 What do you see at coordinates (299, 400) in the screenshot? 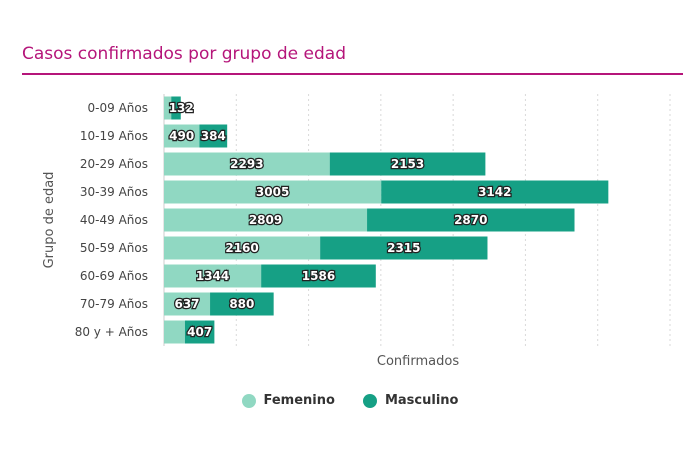
I see `legend-label-femenino: Femenino` at bounding box center [299, 400].